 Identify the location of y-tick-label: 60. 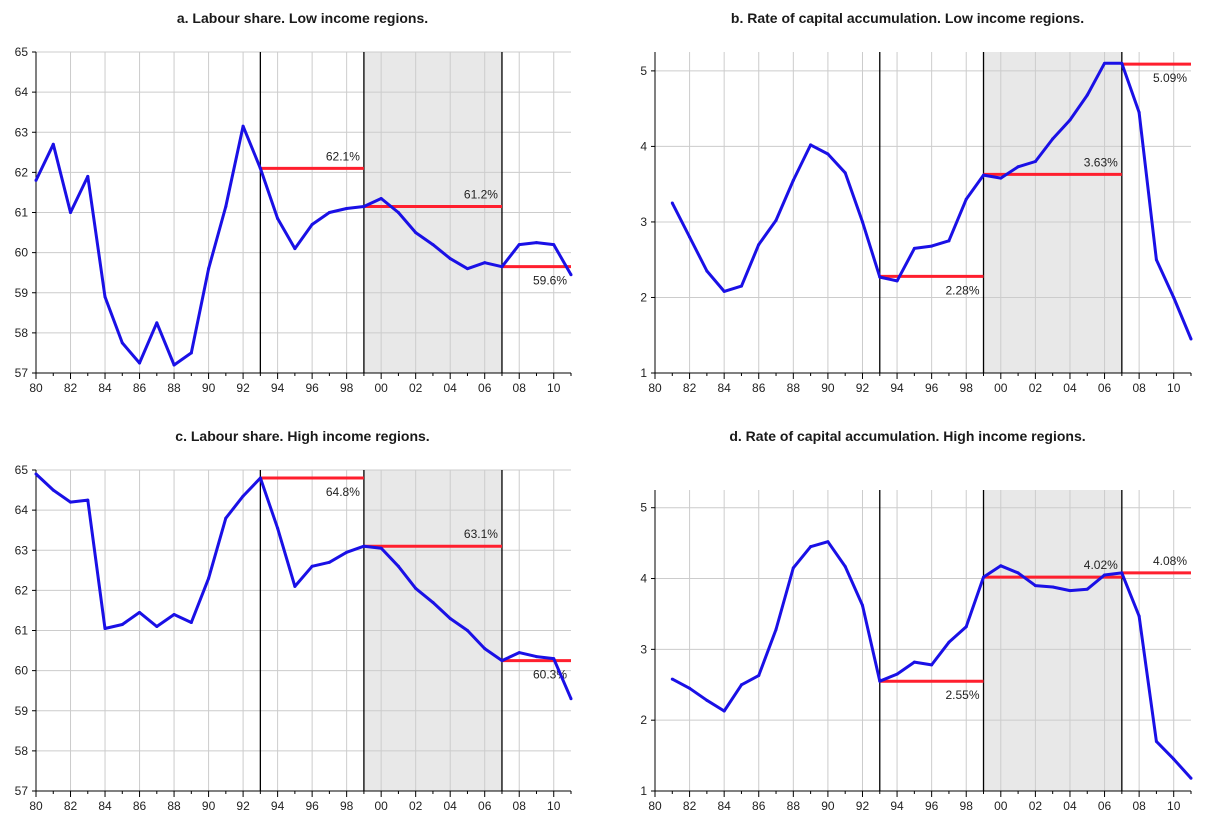
(22, 253).